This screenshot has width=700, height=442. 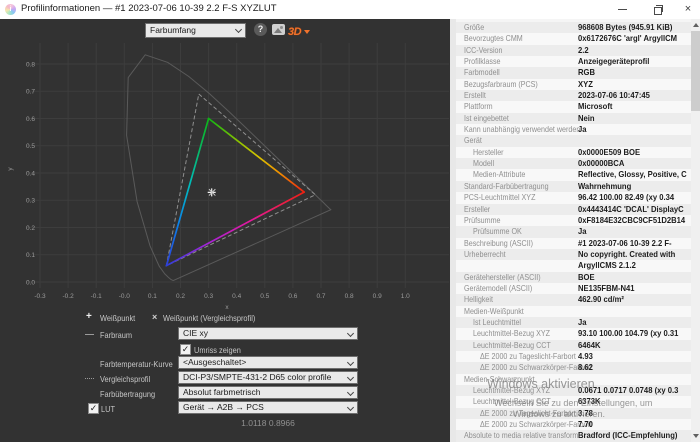 What do you see at coordinates (589, 401) in the screenshot?
I see `property-value: 6373K` at bounding box center [589, 401].